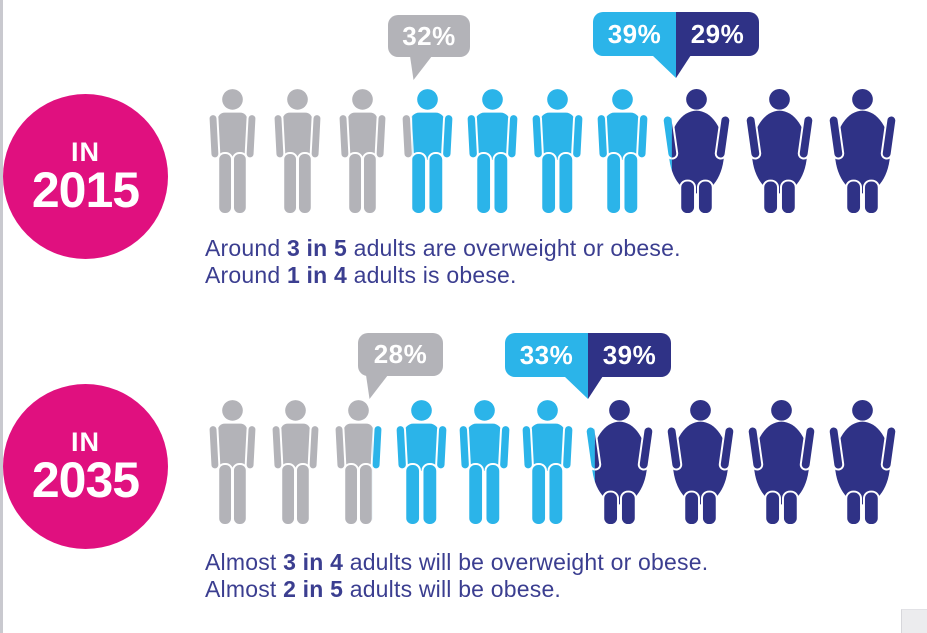 The image size is (927, 633). What do you see at coordinates (316, 248) in the screenshot?
I see `caption-ratio: 3 in 5` at bounding box center [316, 248].